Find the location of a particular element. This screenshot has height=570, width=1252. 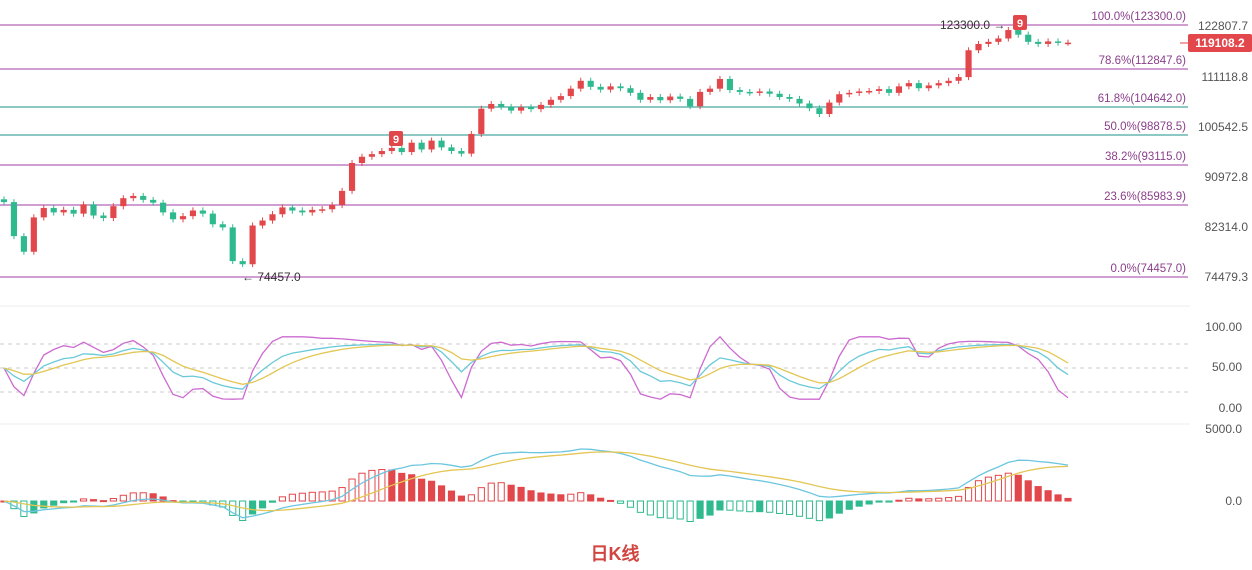

fib-label: 0.0%(74457.0) is located at coordinates (1149, 269).